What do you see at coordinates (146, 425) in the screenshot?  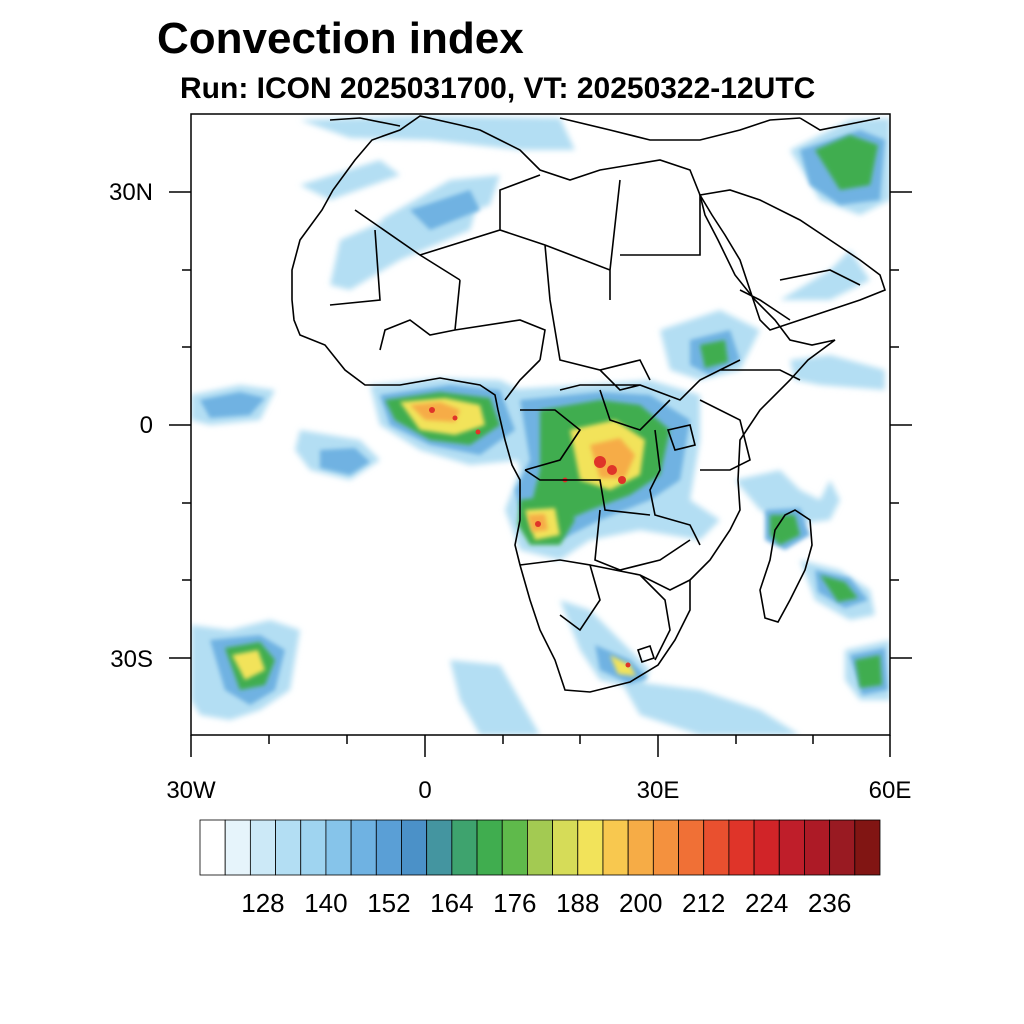 I see `lat-label-0: 0` at bounding box center [146, 425].